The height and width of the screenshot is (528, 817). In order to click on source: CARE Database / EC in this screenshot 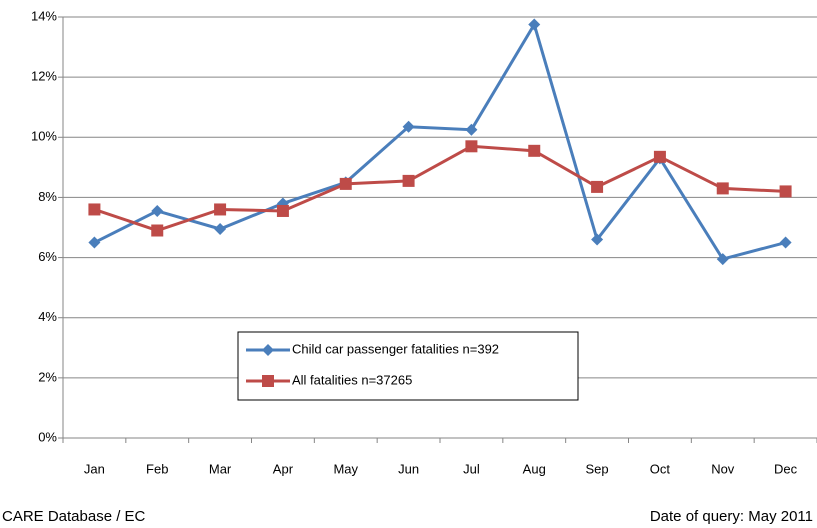, I will do `click(74, 516)`.